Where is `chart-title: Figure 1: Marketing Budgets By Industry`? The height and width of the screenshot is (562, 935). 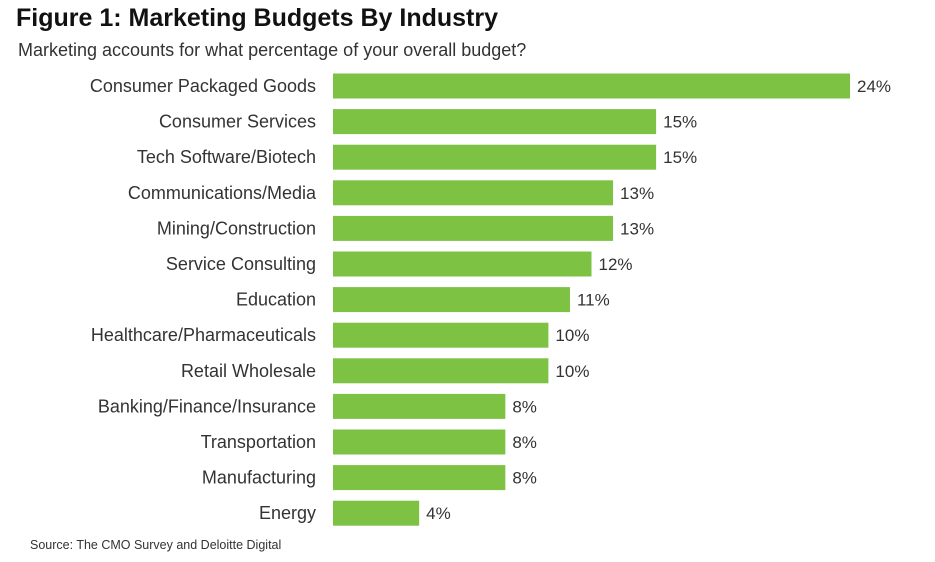
chart-title: Figure 1: Marketing Budgets By Industry is located at coordinates (257, 18).